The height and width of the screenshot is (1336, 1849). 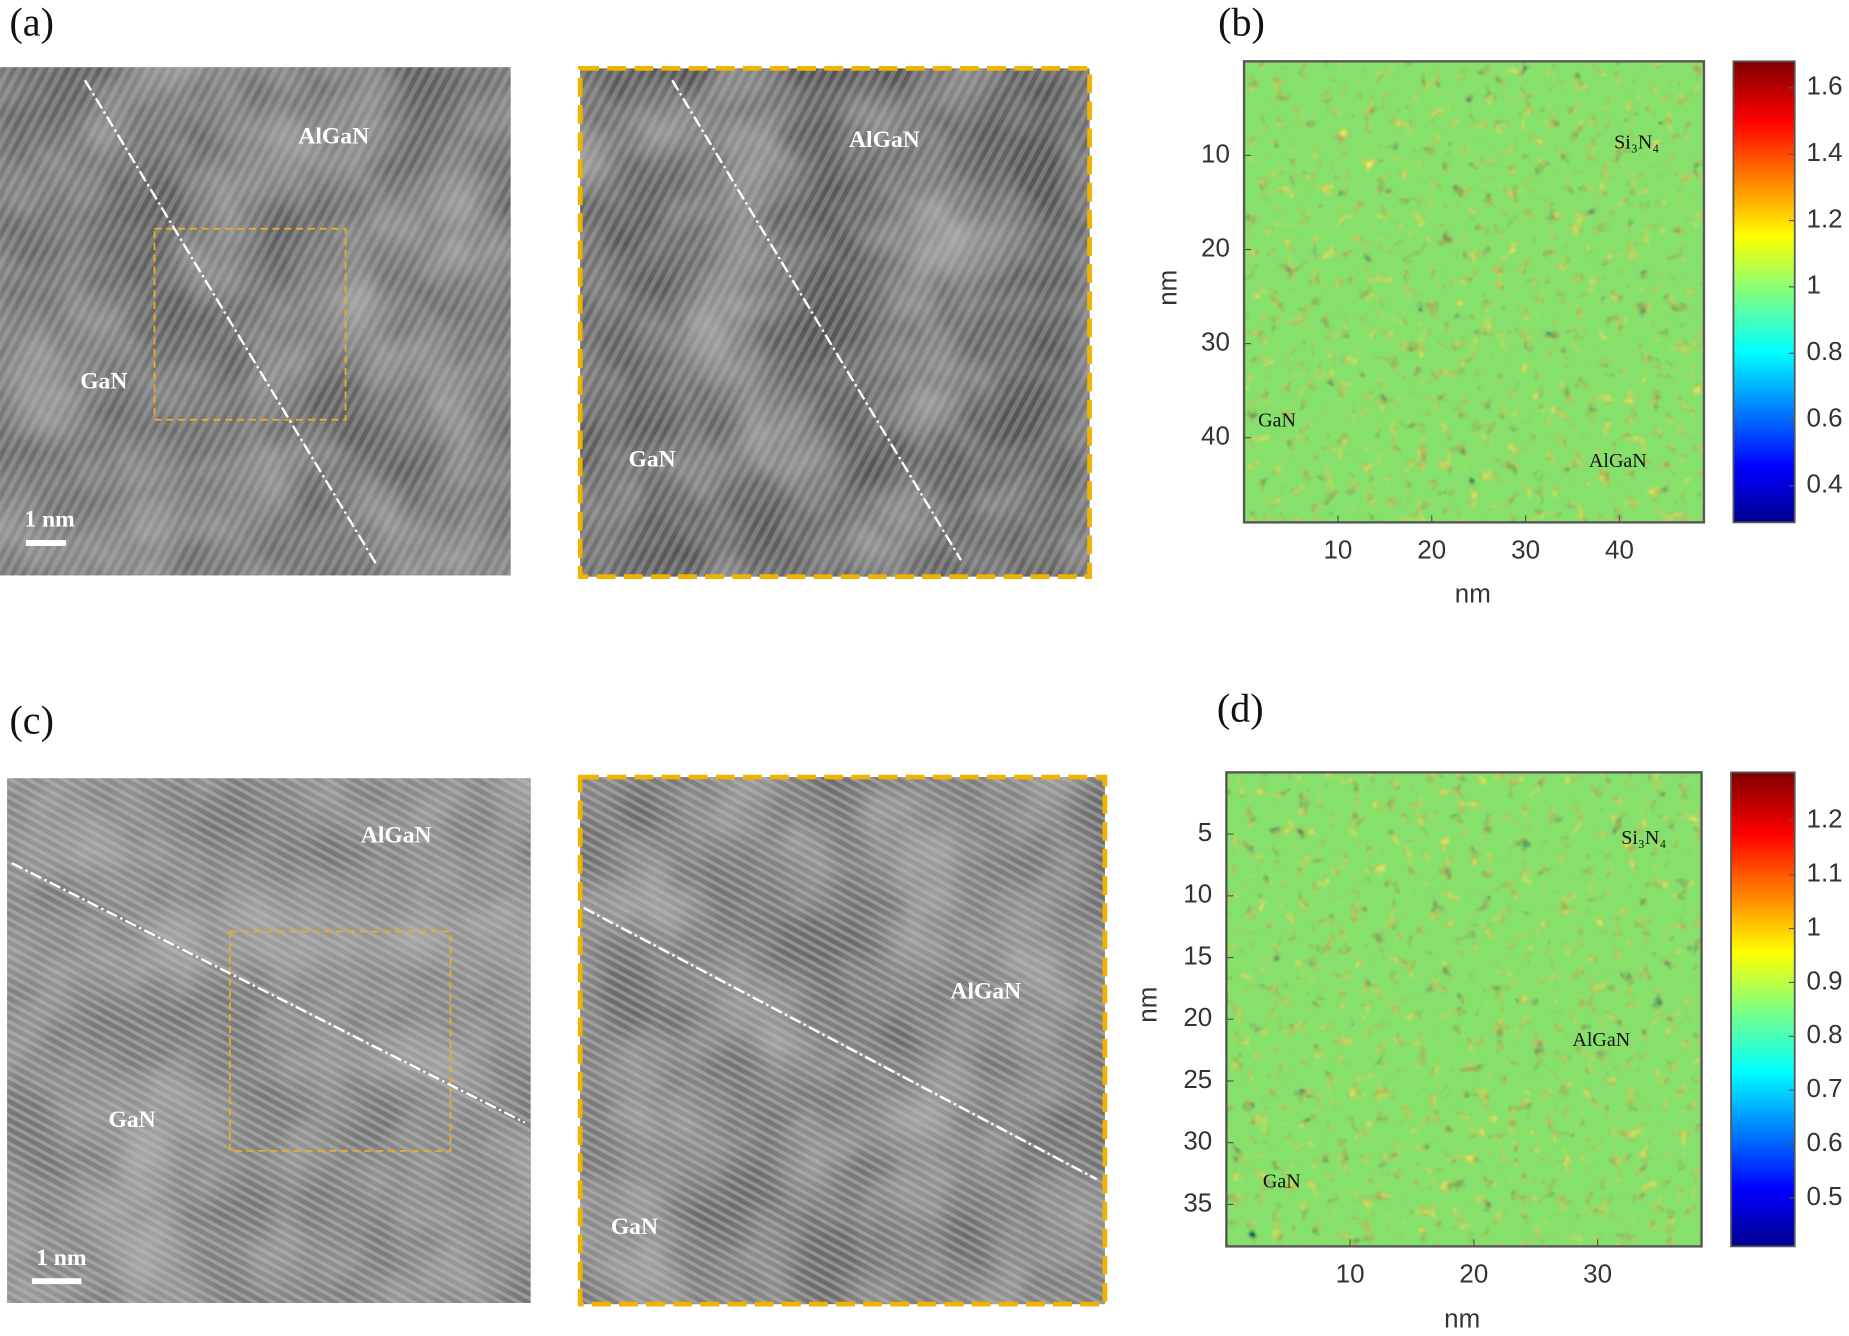 I want to click on y-tick-label: 15, so click(x=1197, y=956).